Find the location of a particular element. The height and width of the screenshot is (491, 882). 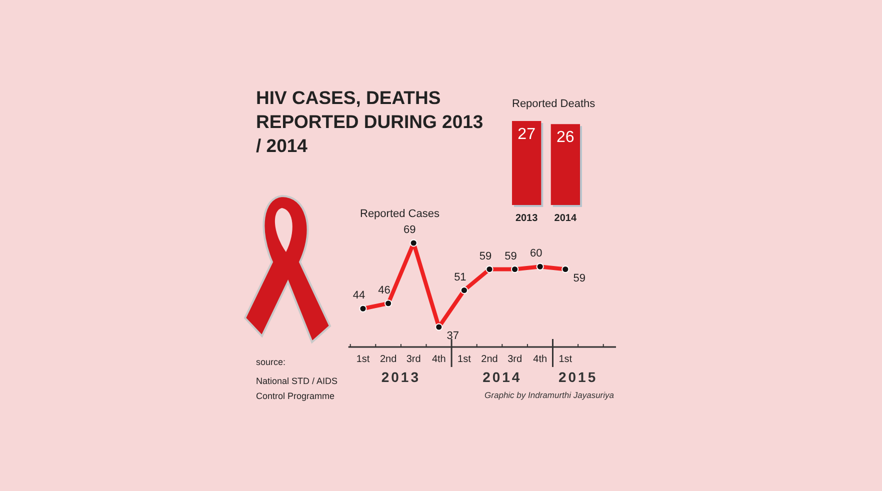

data-label: 46 is located at coordinates (384, 290).